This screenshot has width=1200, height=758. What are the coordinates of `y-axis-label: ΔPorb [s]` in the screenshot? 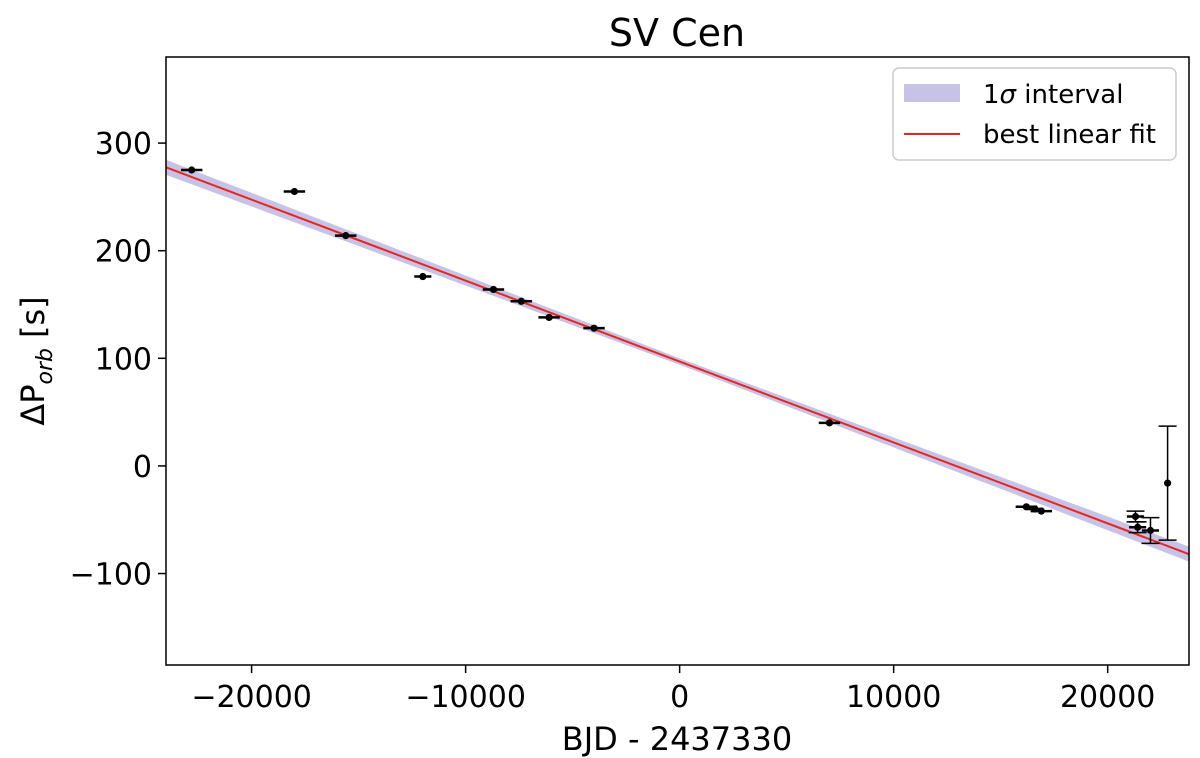 It's located at (36, 360).